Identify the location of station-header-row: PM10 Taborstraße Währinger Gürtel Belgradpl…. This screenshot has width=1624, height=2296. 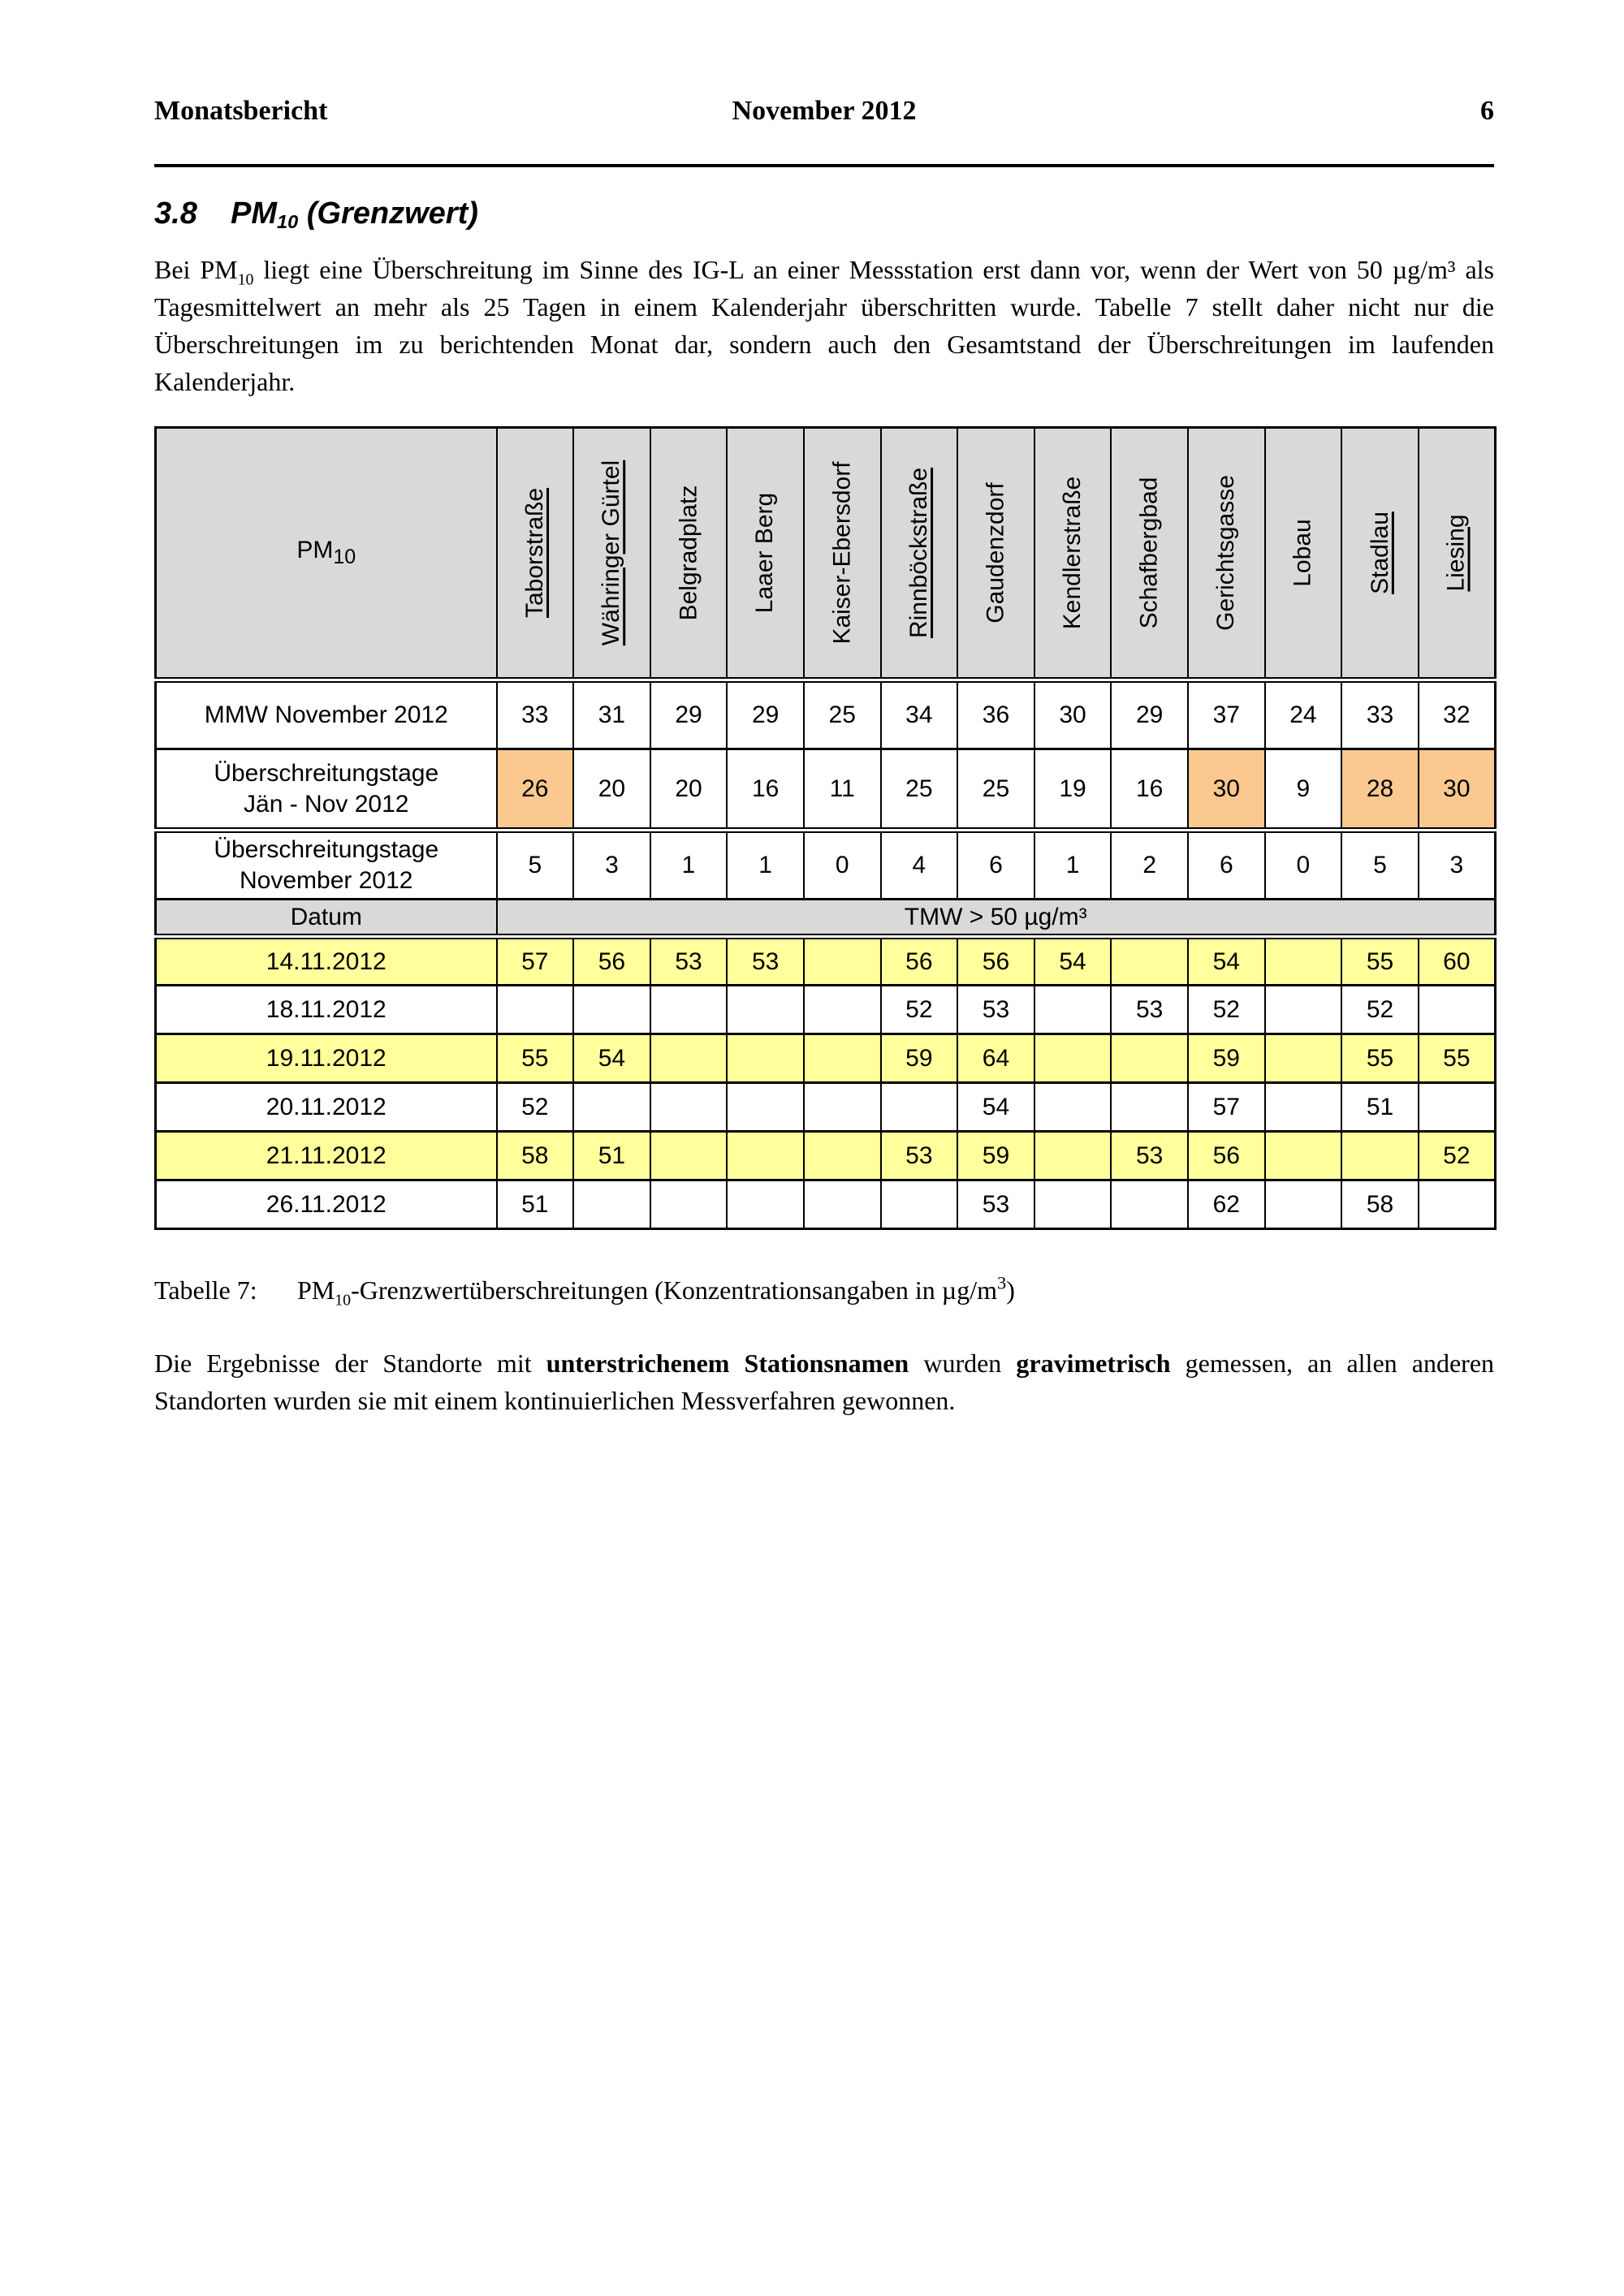
(826, 554).